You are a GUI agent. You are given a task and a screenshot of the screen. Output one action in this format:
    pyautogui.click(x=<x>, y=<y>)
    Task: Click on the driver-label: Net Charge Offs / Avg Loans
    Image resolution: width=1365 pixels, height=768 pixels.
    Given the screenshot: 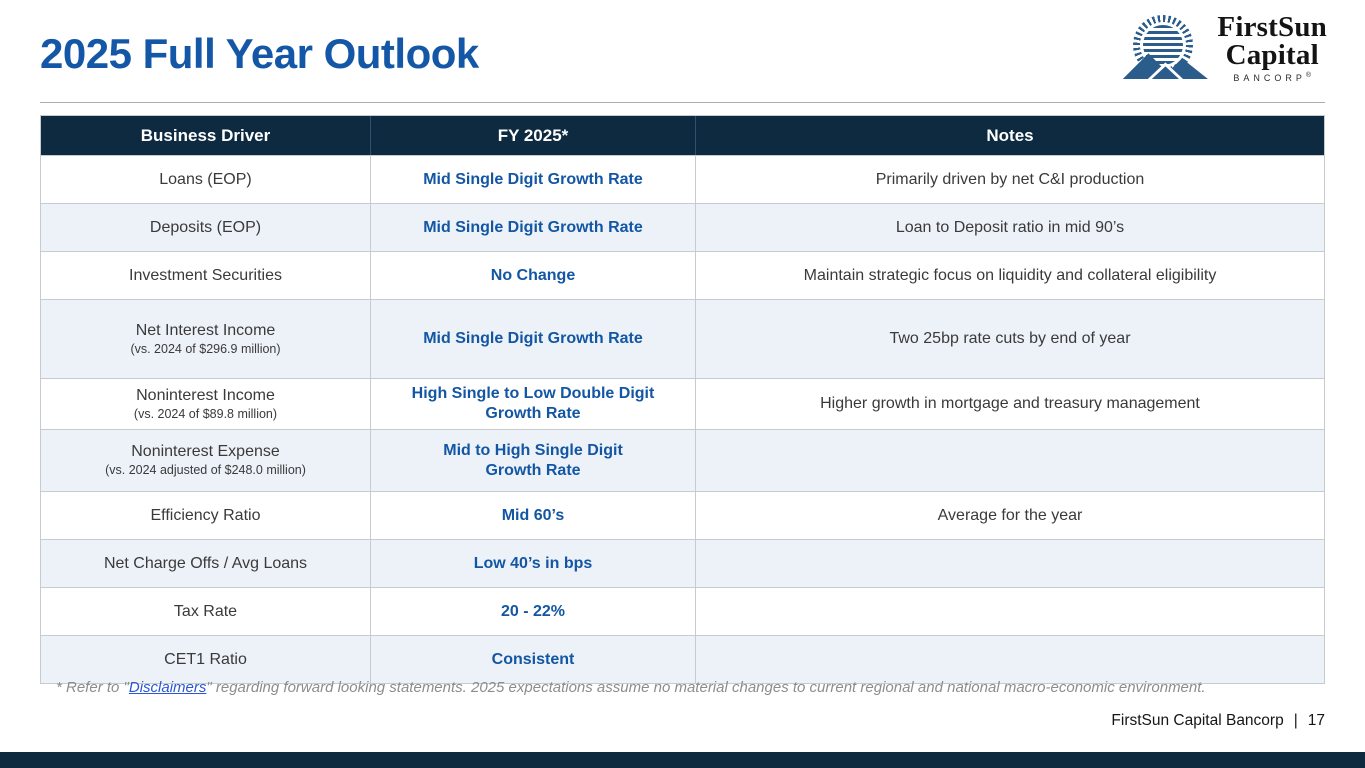 What is the action you would take?
    pyautogui.click(x=205, y=563)
    